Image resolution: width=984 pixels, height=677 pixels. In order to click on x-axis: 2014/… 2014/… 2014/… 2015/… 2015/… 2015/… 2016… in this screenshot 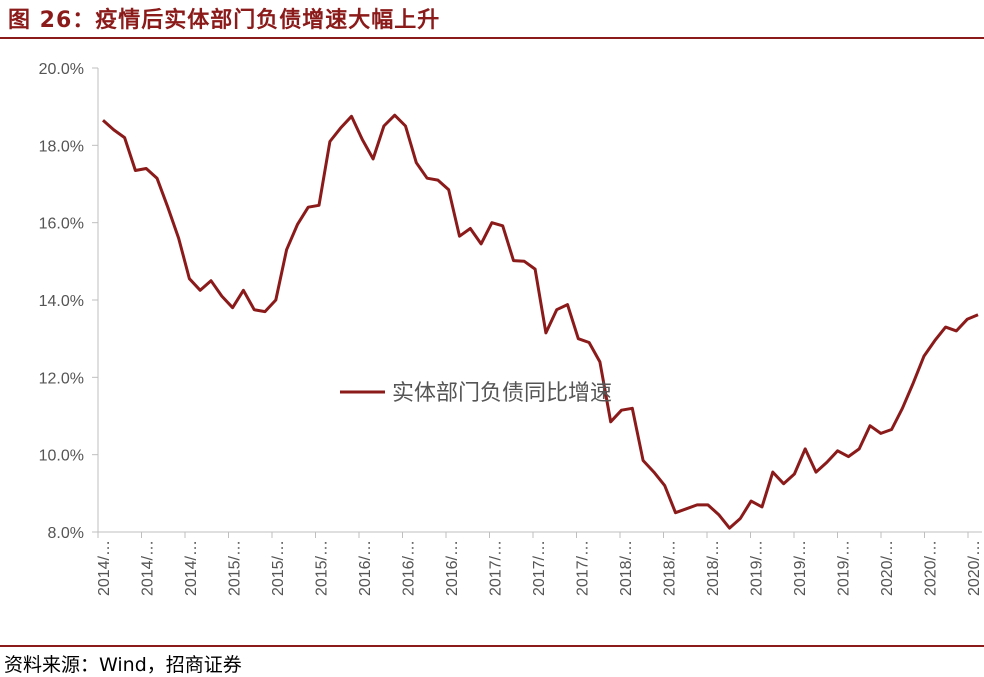, I will do `click(539, 564)`.